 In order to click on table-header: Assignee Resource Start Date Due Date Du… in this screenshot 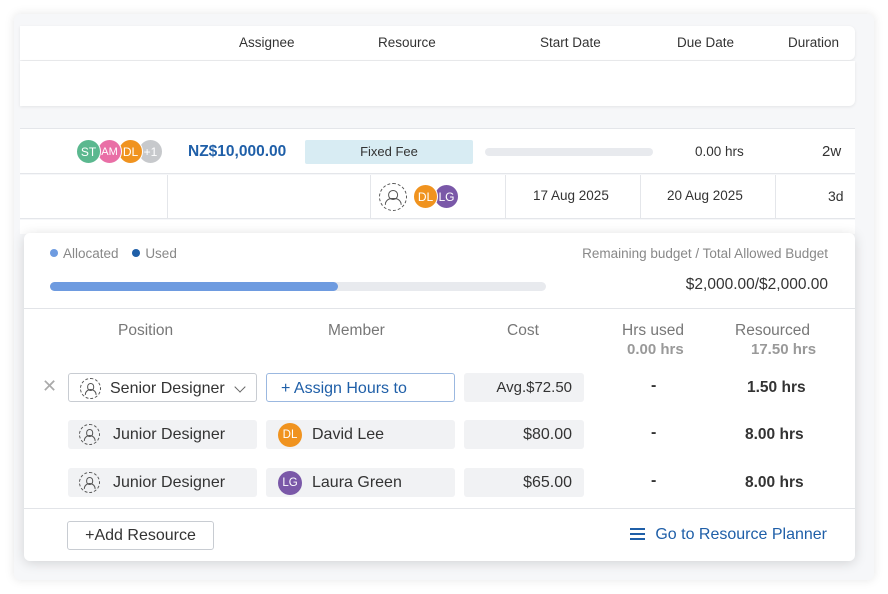, I will do `click(437, 43)`.